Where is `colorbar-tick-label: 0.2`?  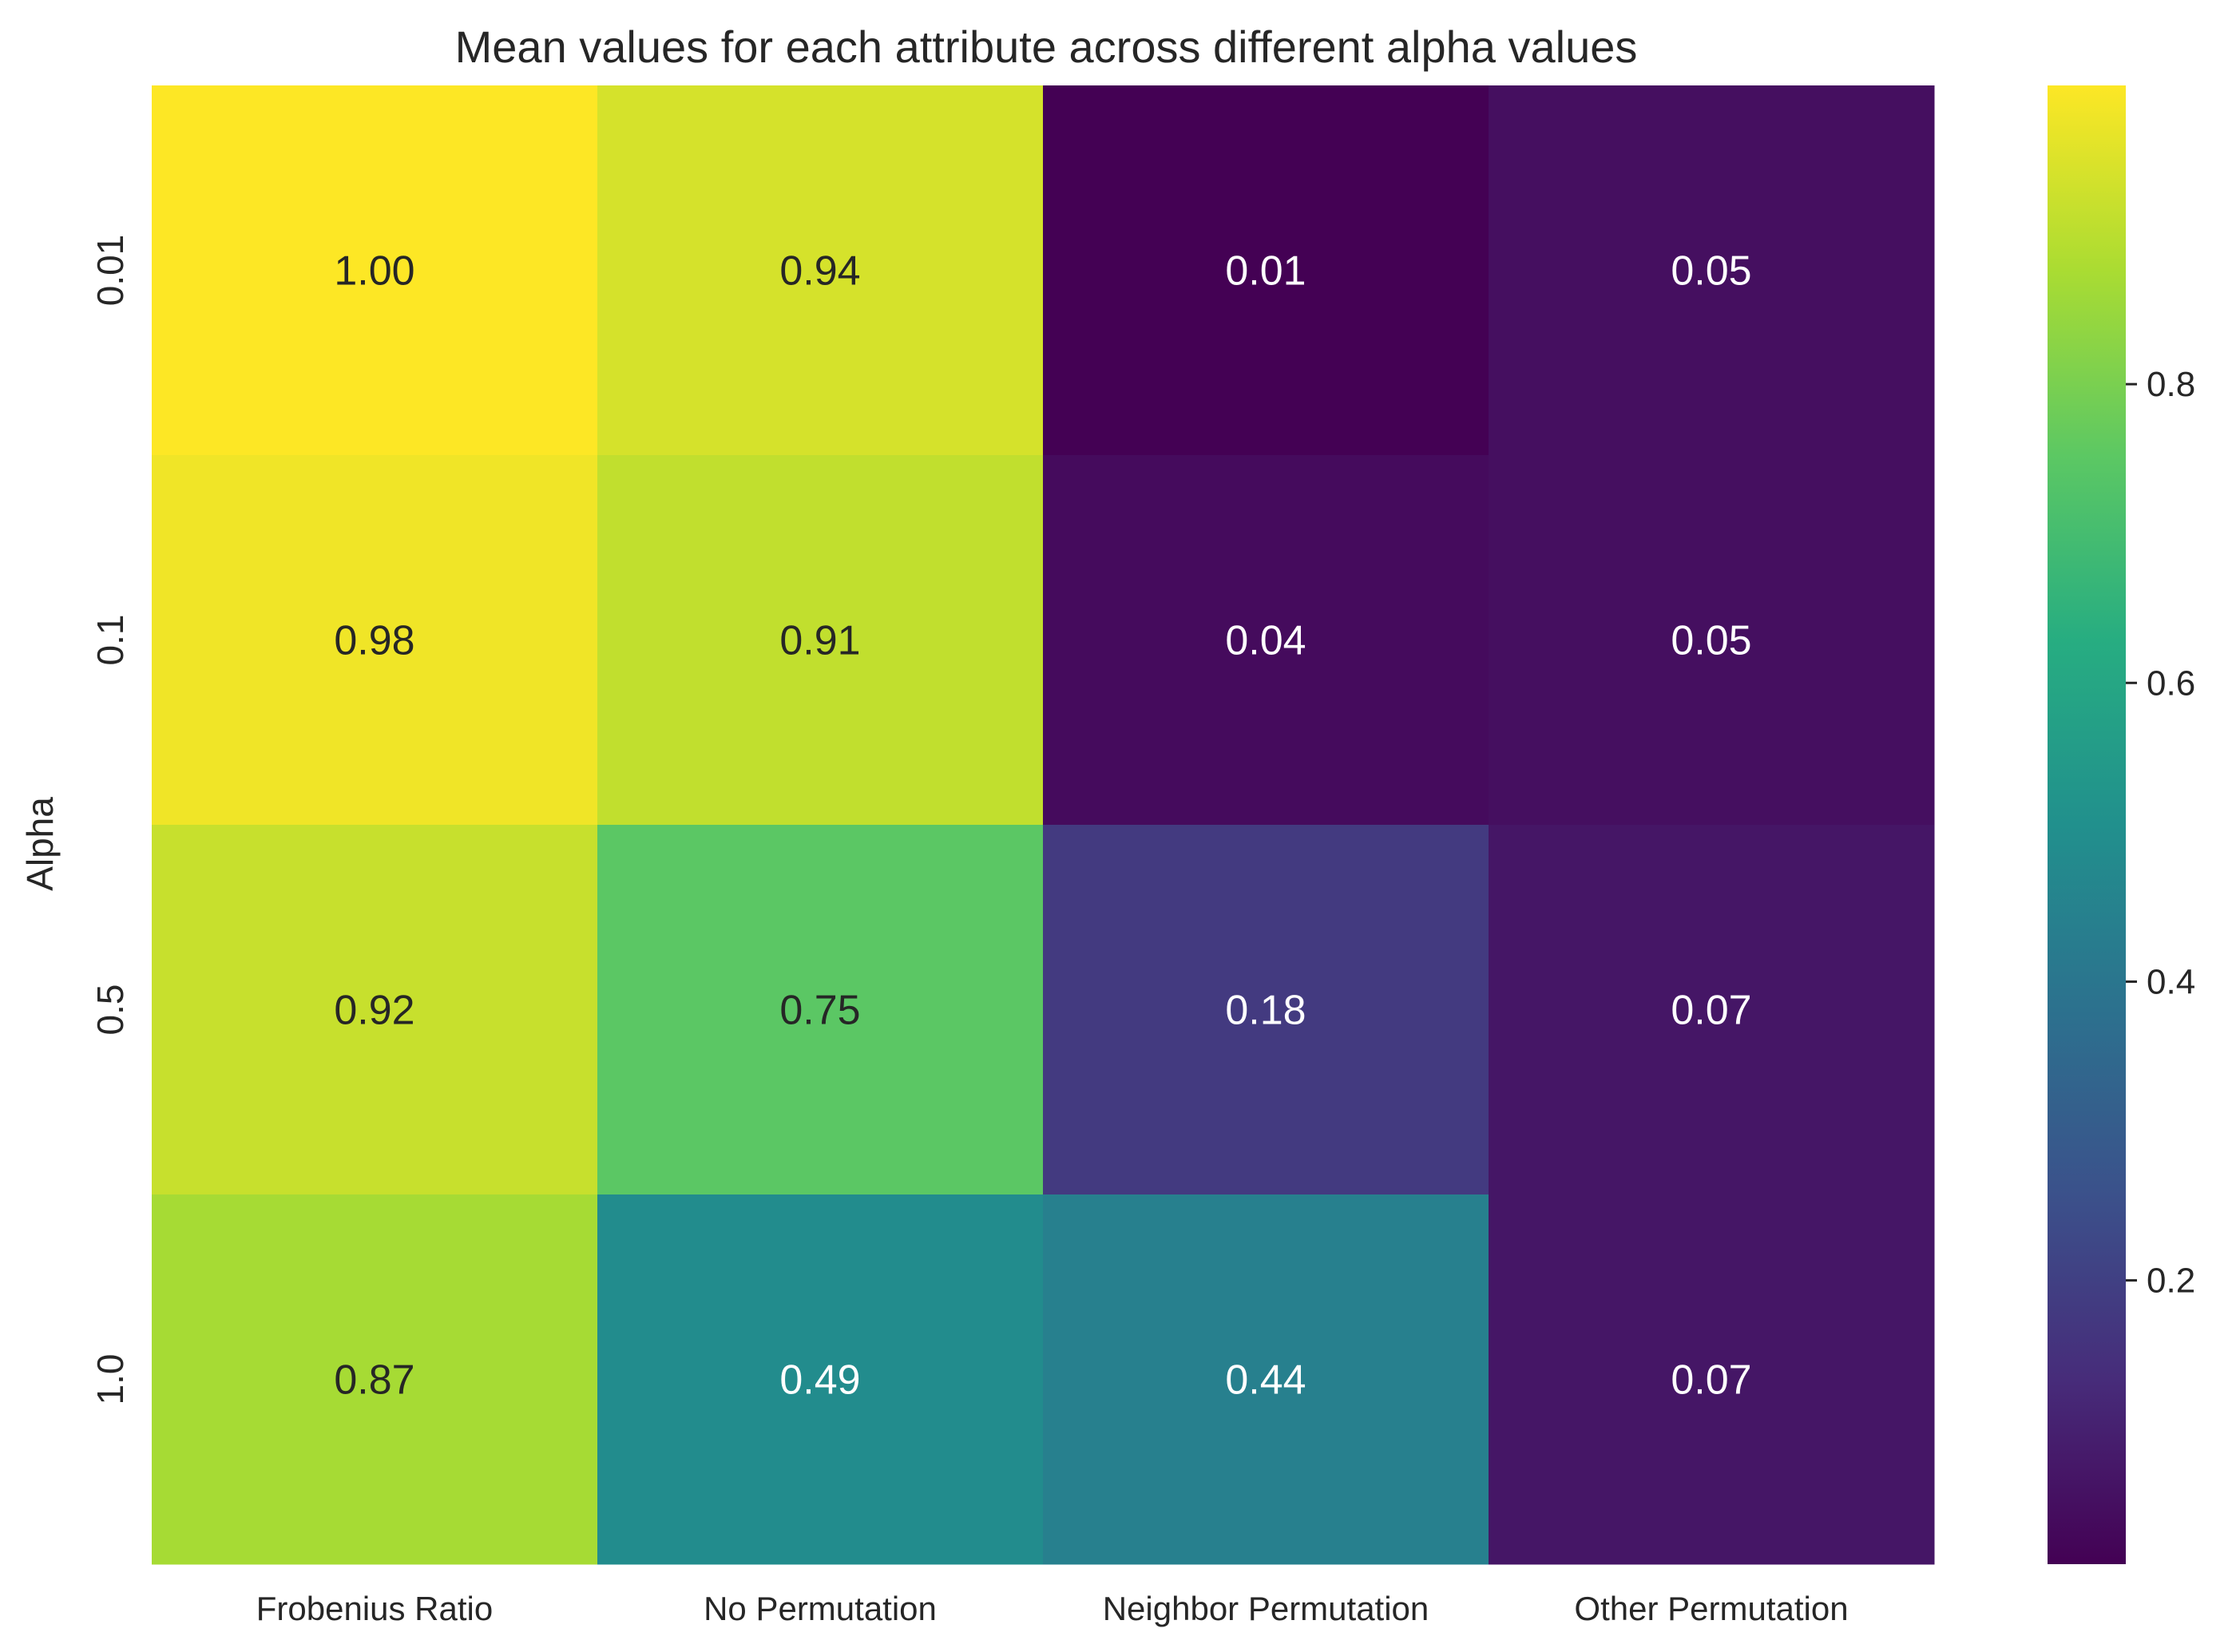
colorbar-tick-label: 0.2 is located at coordinates (2171, 1281).